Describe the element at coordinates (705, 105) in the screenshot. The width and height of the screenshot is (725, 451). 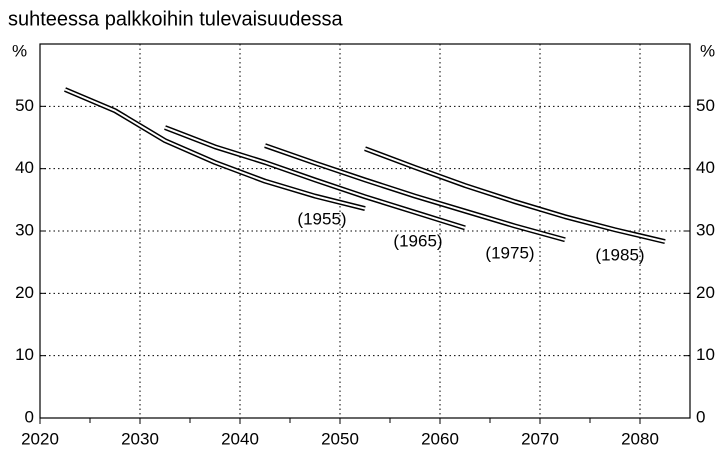
I see `y2-tick-label: 50` at that location.